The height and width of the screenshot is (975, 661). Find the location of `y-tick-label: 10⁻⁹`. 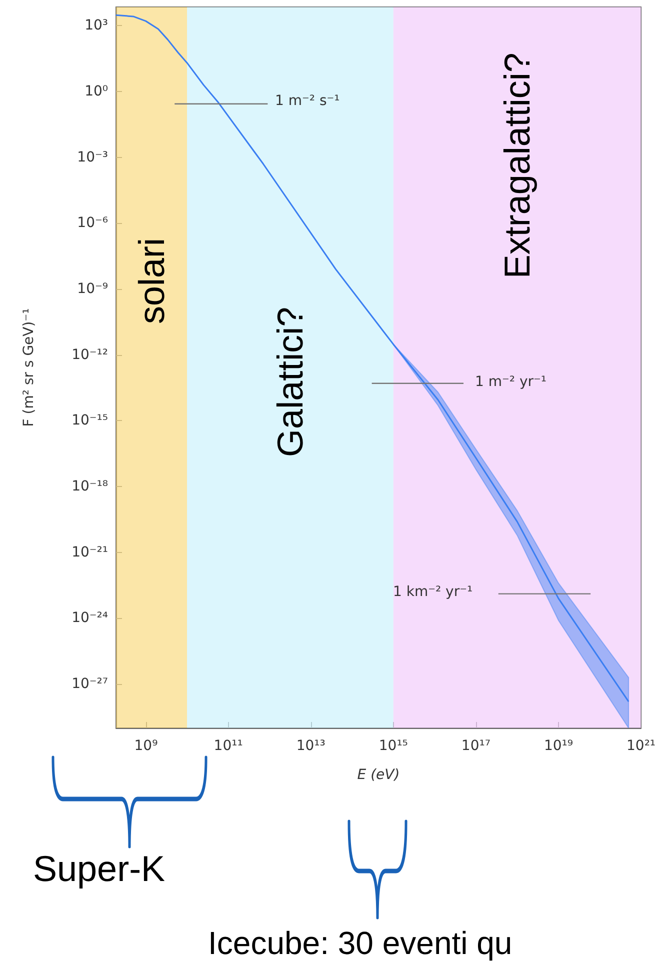

y-tick-label: 10⁻⁹ is located at coordinates (92, 288).